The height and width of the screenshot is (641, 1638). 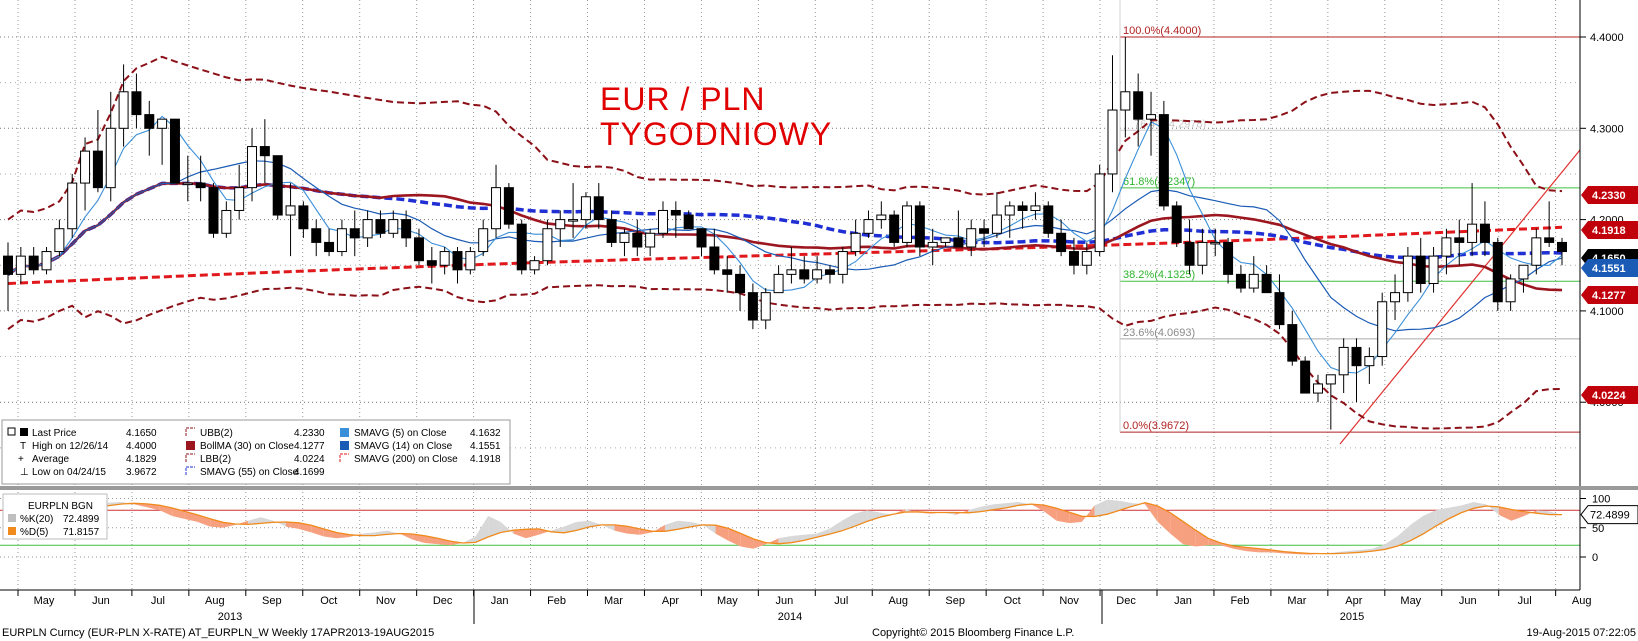 I want to click on price-tag-label: 4.1277, so click(x=1609, y=296).